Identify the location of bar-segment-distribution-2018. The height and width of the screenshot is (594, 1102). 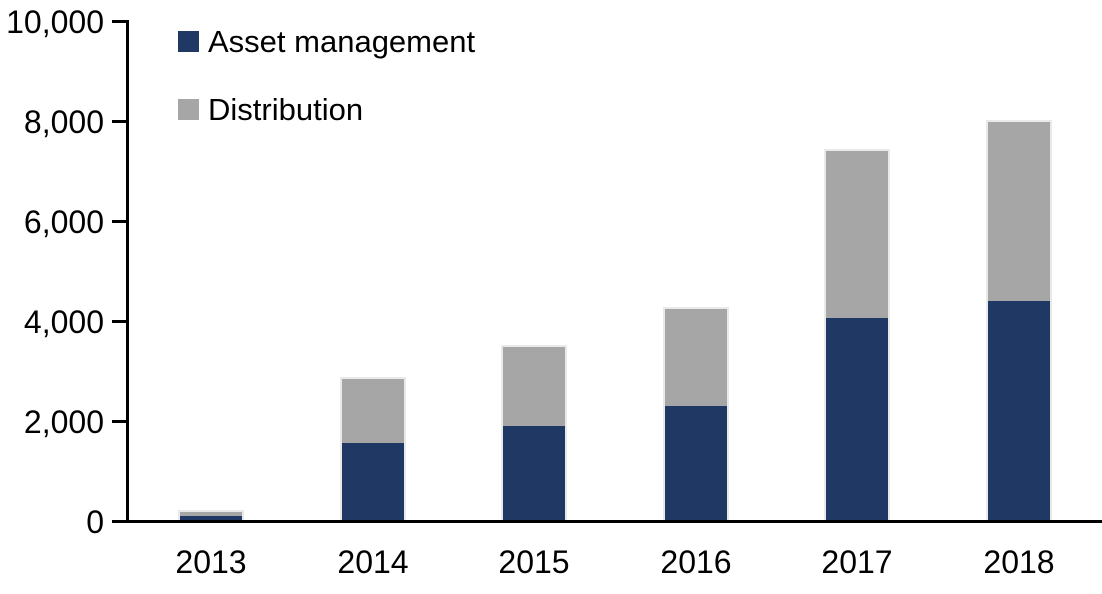
(1019, 212).